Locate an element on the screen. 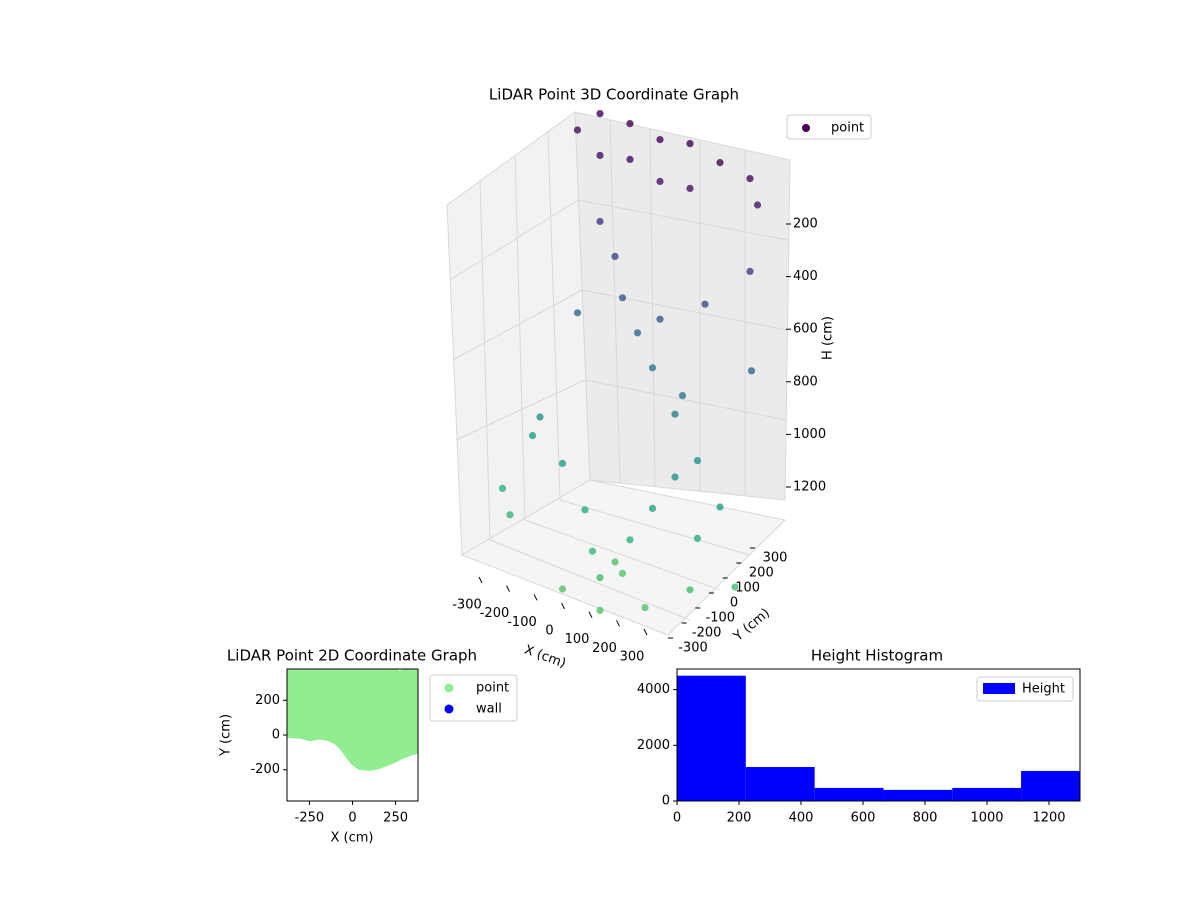 This screenshot has width=1200, height=900. plot-hist is located at coordinates (878, 738).